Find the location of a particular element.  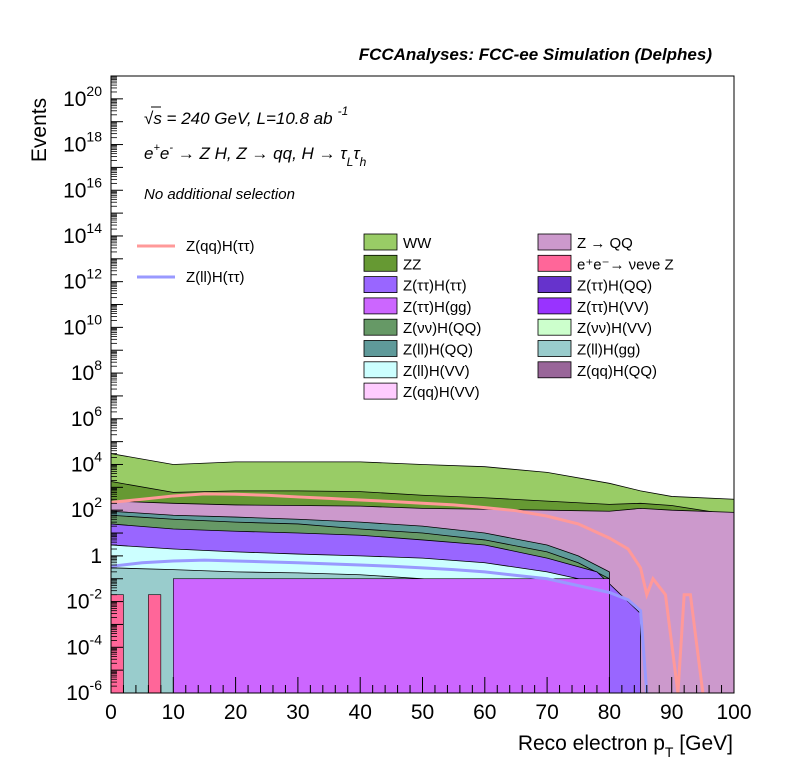

y-tick-label: 10¹⁶ is located at coordinates (82, 188).